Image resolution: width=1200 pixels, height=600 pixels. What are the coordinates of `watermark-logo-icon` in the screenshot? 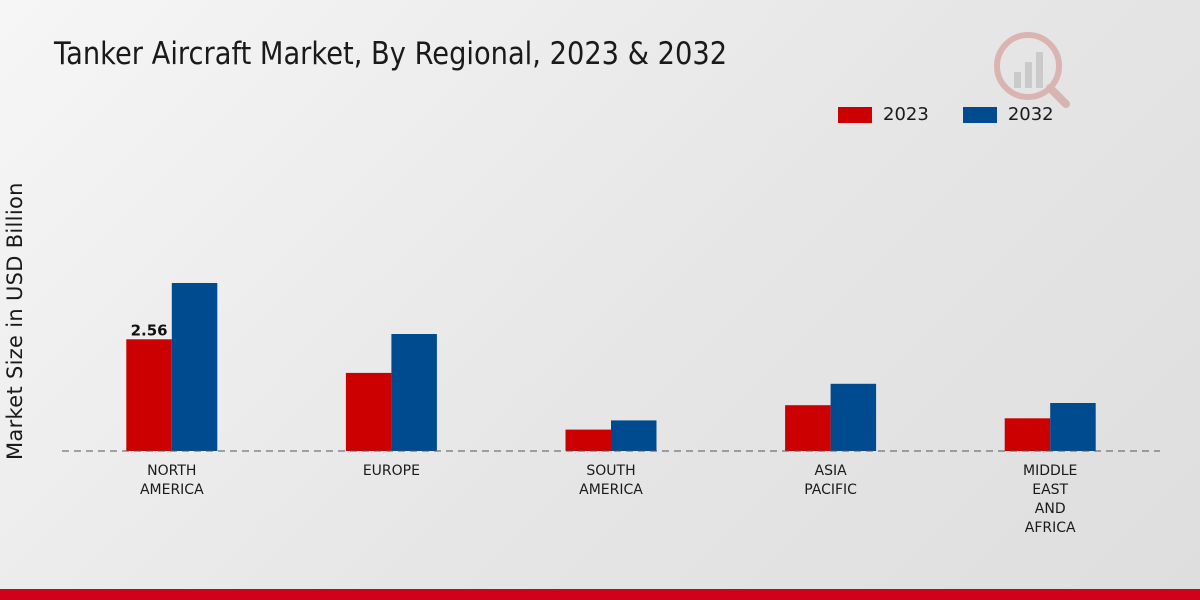 It's located at (1032, 70).